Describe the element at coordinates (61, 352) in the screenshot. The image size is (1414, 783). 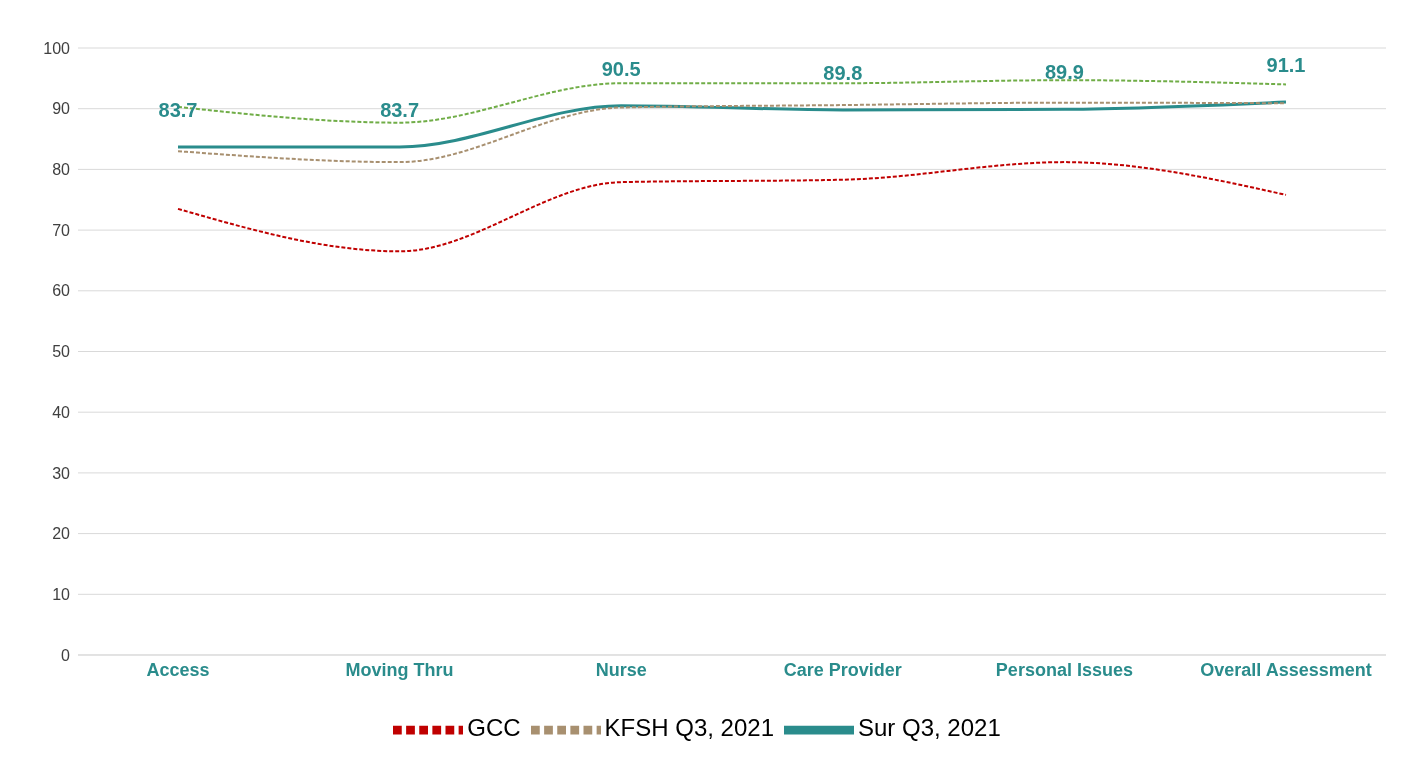
I see `y-tick-label: 50` at that location.